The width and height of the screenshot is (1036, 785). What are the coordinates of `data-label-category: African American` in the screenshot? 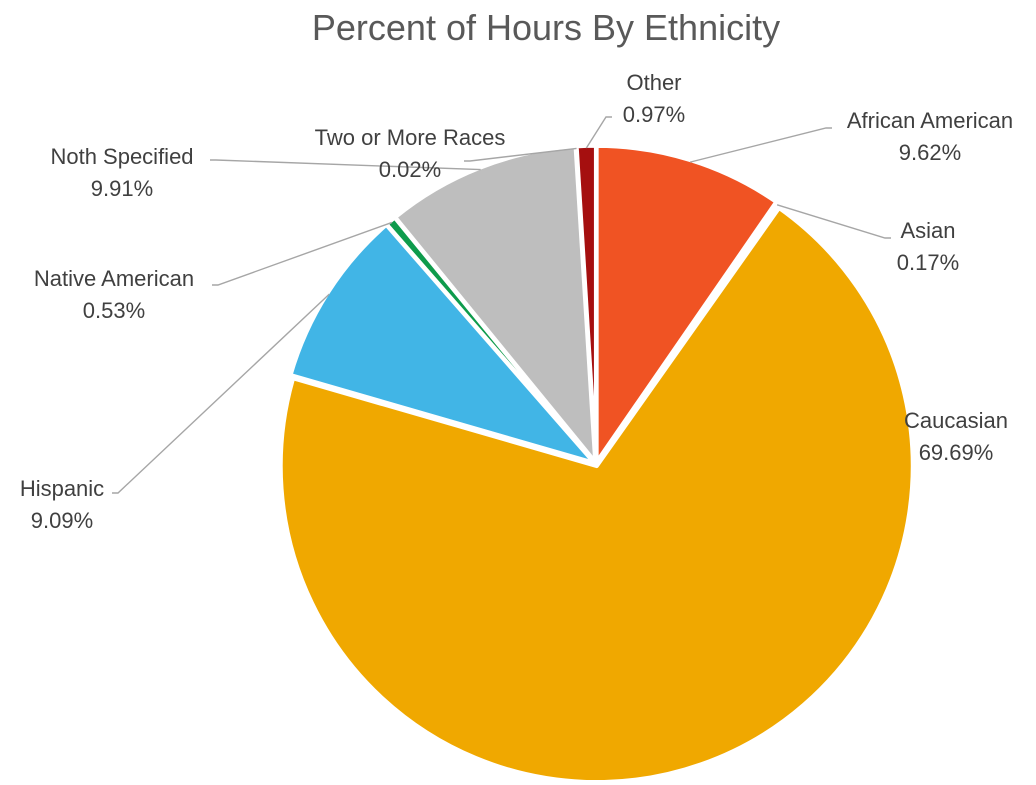 It's located at (930, 120).